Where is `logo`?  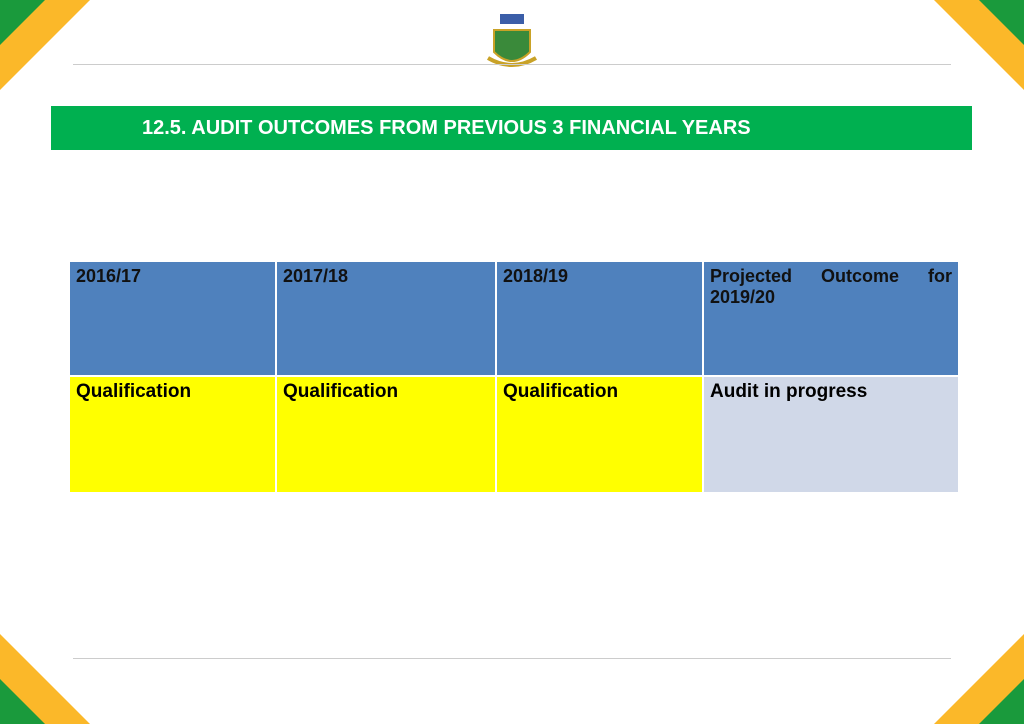
logo is located at coordinates (512, 40).